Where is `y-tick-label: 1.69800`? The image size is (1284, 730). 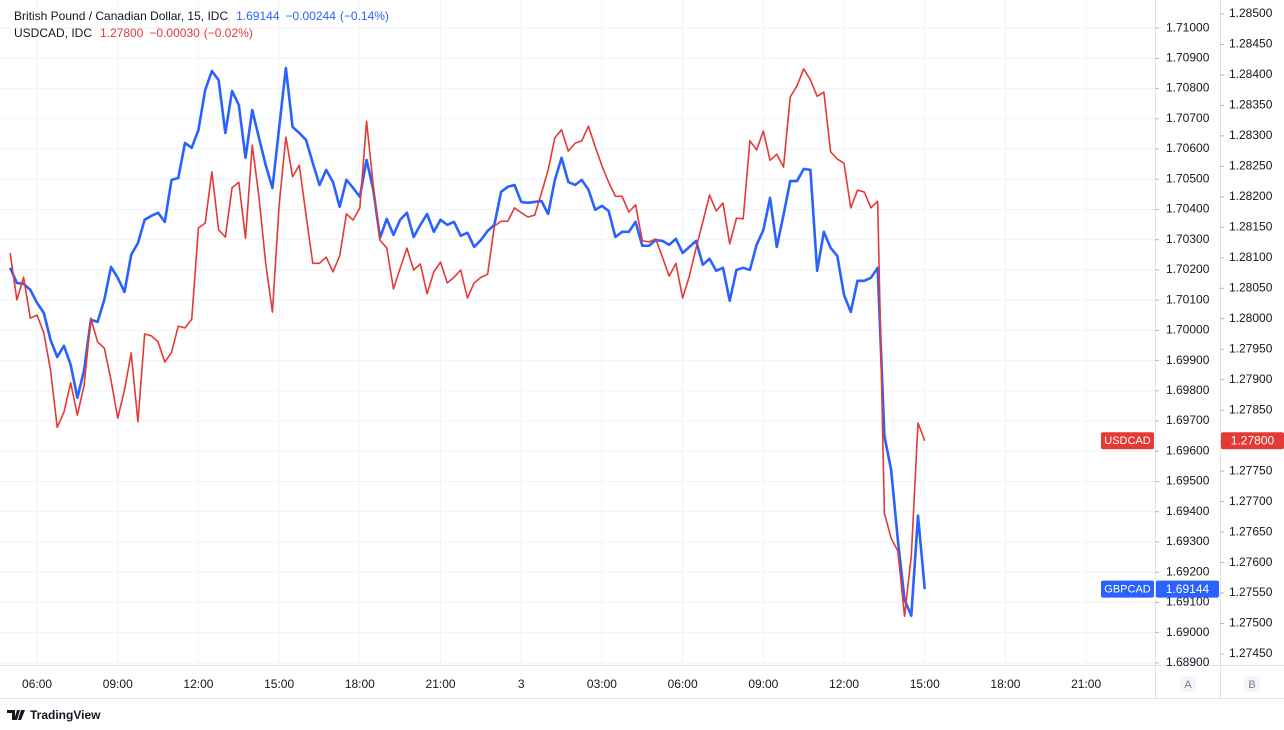 y-tick-label: 1.69800 is located at coordinates (1188, 390).